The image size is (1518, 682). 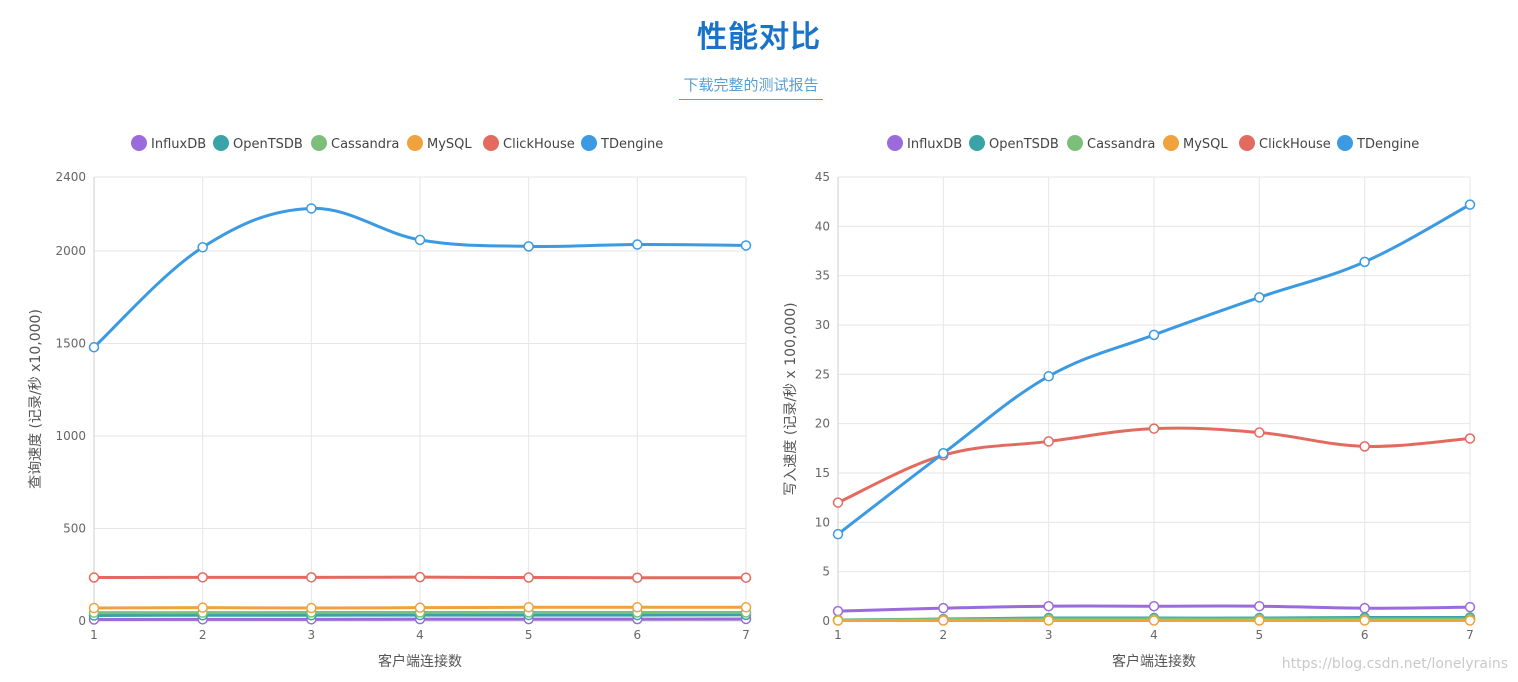 What do you see at coordinates (944, 635) in the screenshot?
I see `x-tick-label: 2` at bounding box center [944, 635].